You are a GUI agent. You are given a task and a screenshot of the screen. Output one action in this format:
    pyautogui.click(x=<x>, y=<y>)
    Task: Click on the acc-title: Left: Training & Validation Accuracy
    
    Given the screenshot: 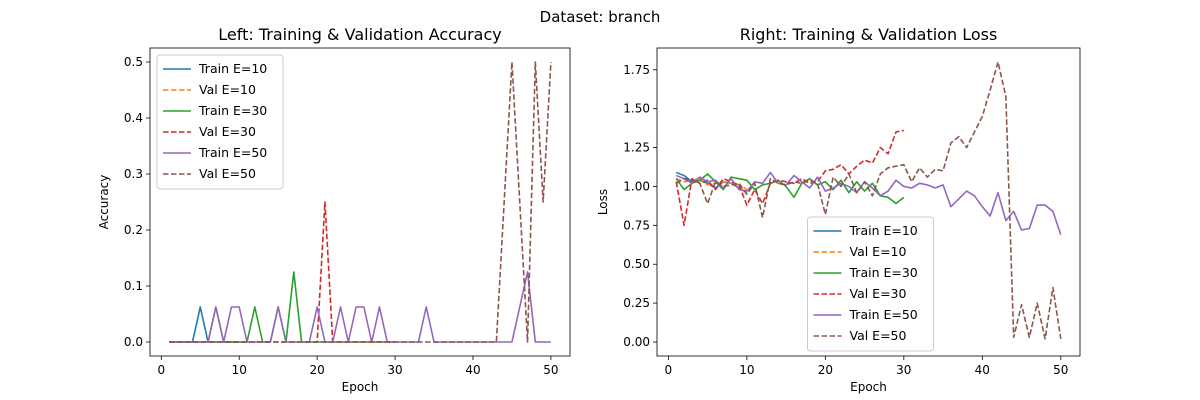 What is the action you would take?
    pyautogui.click(x=360, y=34)
    